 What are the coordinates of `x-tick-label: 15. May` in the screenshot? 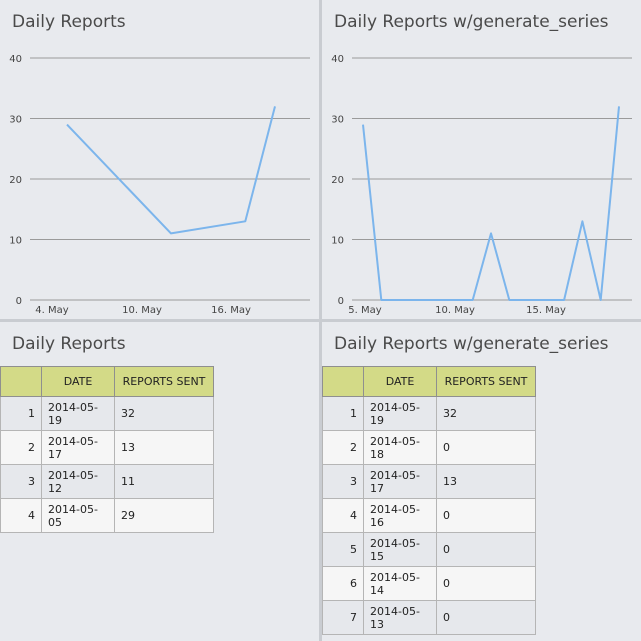 It's located at (546, 310).